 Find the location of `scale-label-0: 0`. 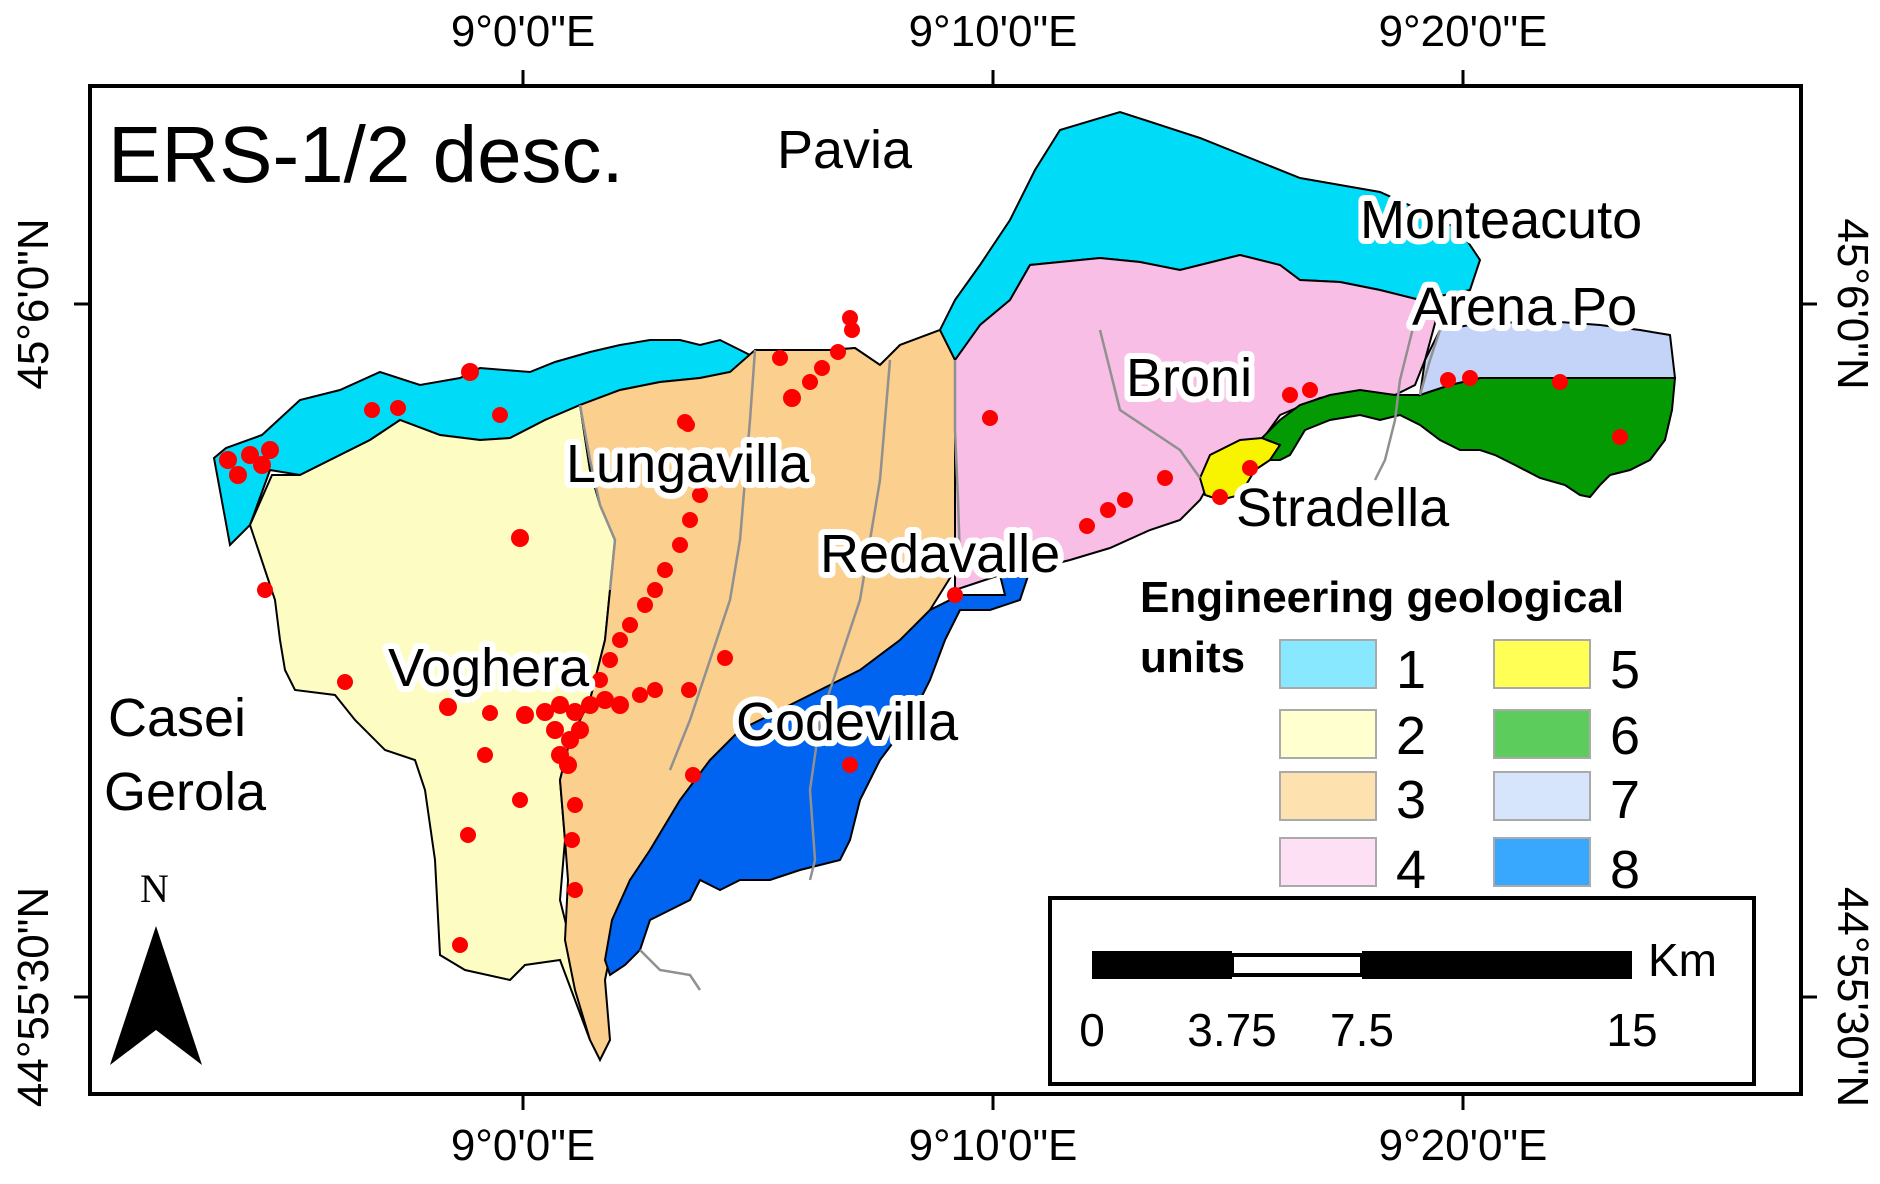

scale-label-0: 0 is located at coordinates (1092, 1030).